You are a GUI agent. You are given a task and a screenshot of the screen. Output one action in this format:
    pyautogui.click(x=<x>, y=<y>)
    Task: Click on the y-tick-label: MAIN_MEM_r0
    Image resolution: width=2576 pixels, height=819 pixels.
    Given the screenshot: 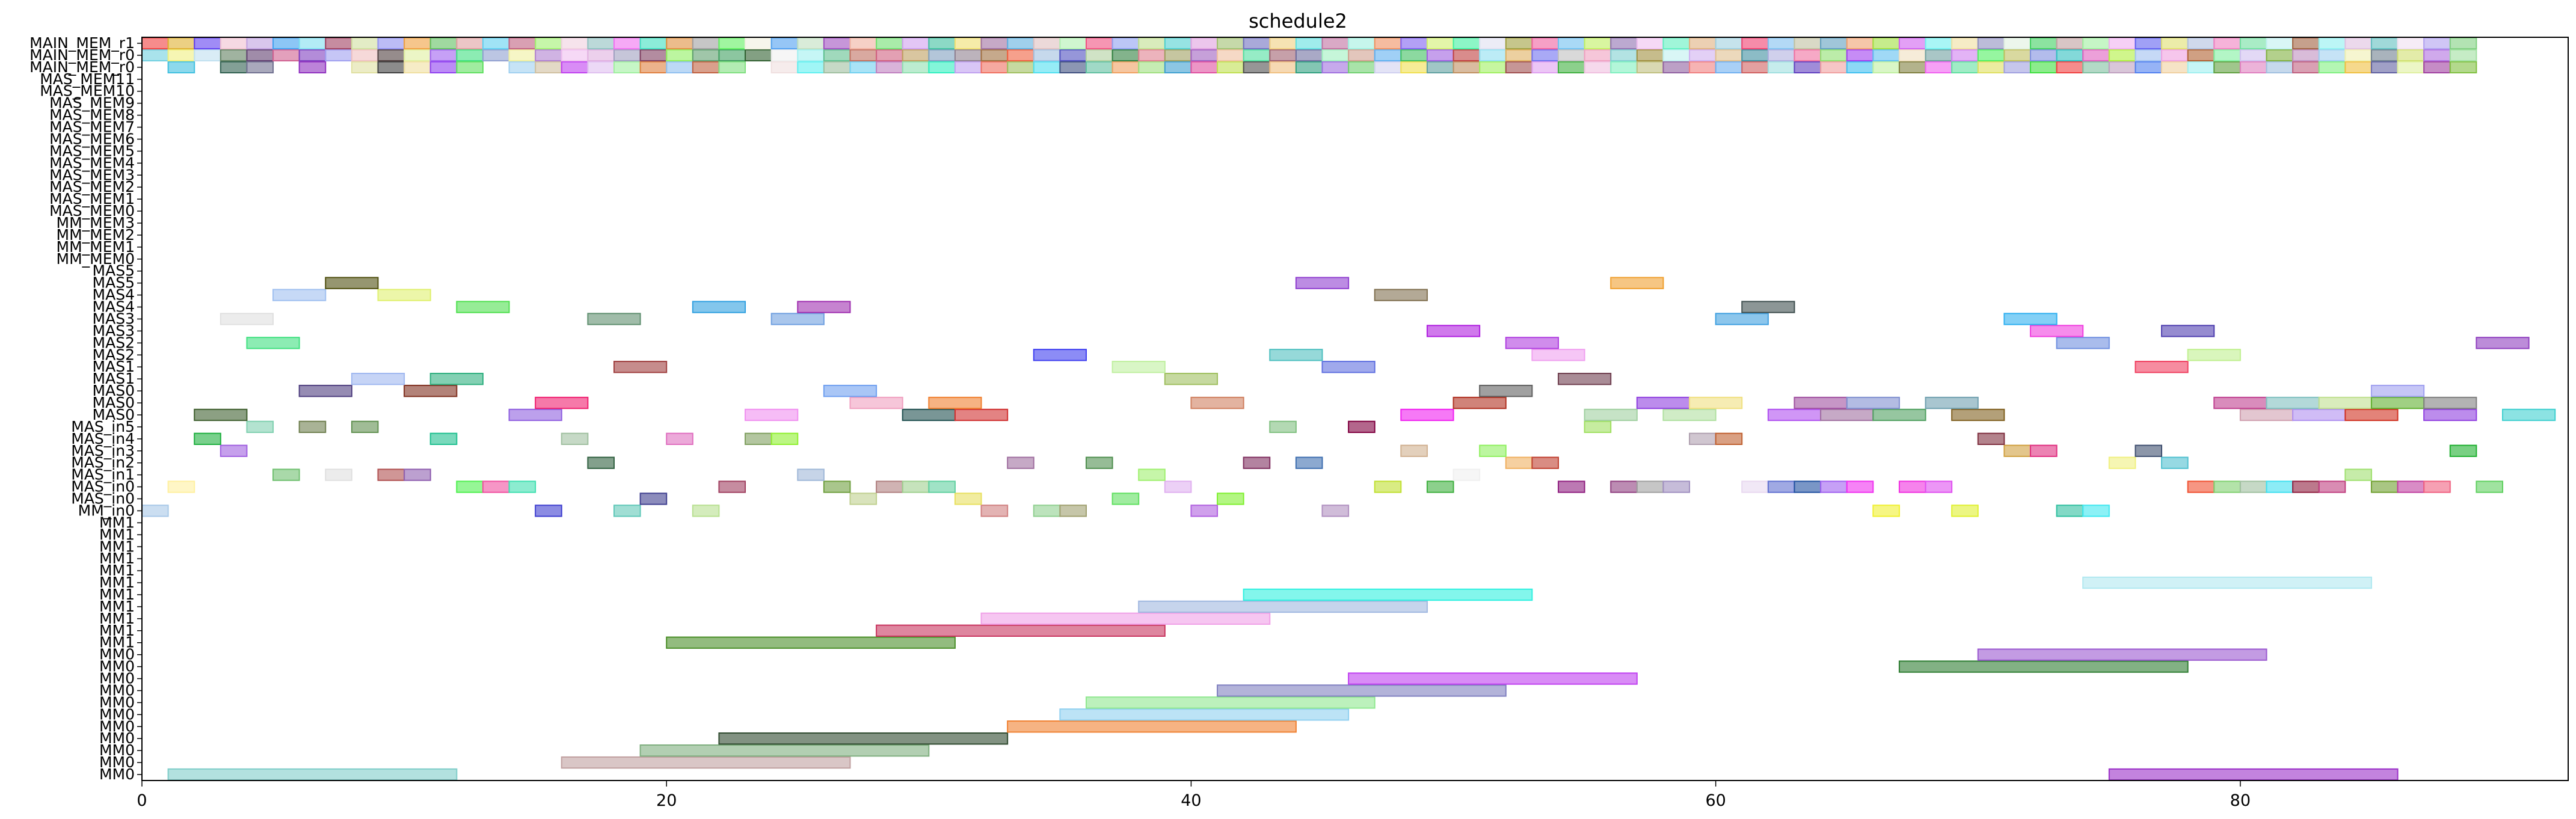 What is the action you would take?
    pyautogui.click(x=82, y=55)
    